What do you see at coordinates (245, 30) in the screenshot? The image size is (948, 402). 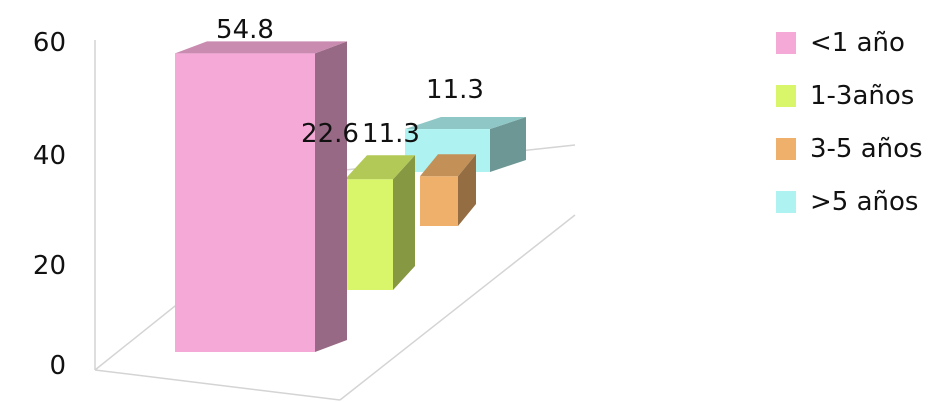 I see `data-label: 54.8` at bounding box center [245, 30].